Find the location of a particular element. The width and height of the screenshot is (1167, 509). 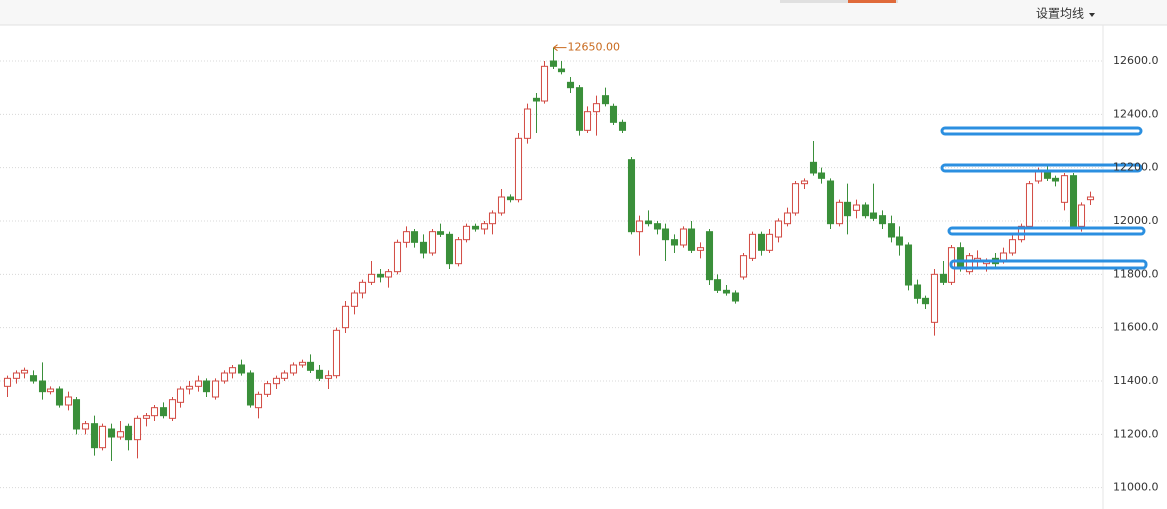

y-tick-label: 11400.0 is located at coordinates (1136, 380).